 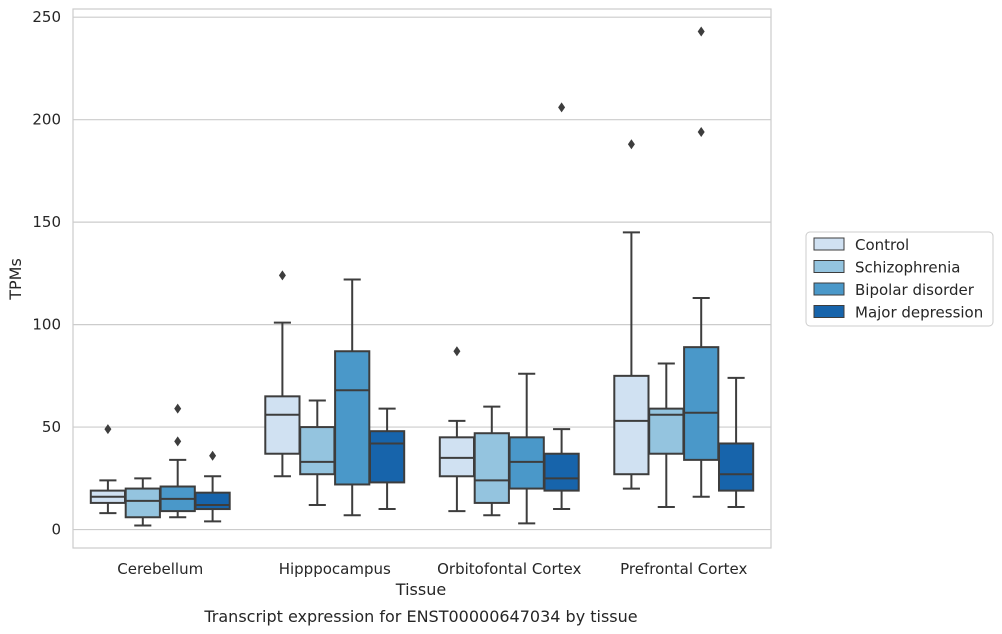 I want to click on y-tick-label: 50, so click(x=51, y=427).